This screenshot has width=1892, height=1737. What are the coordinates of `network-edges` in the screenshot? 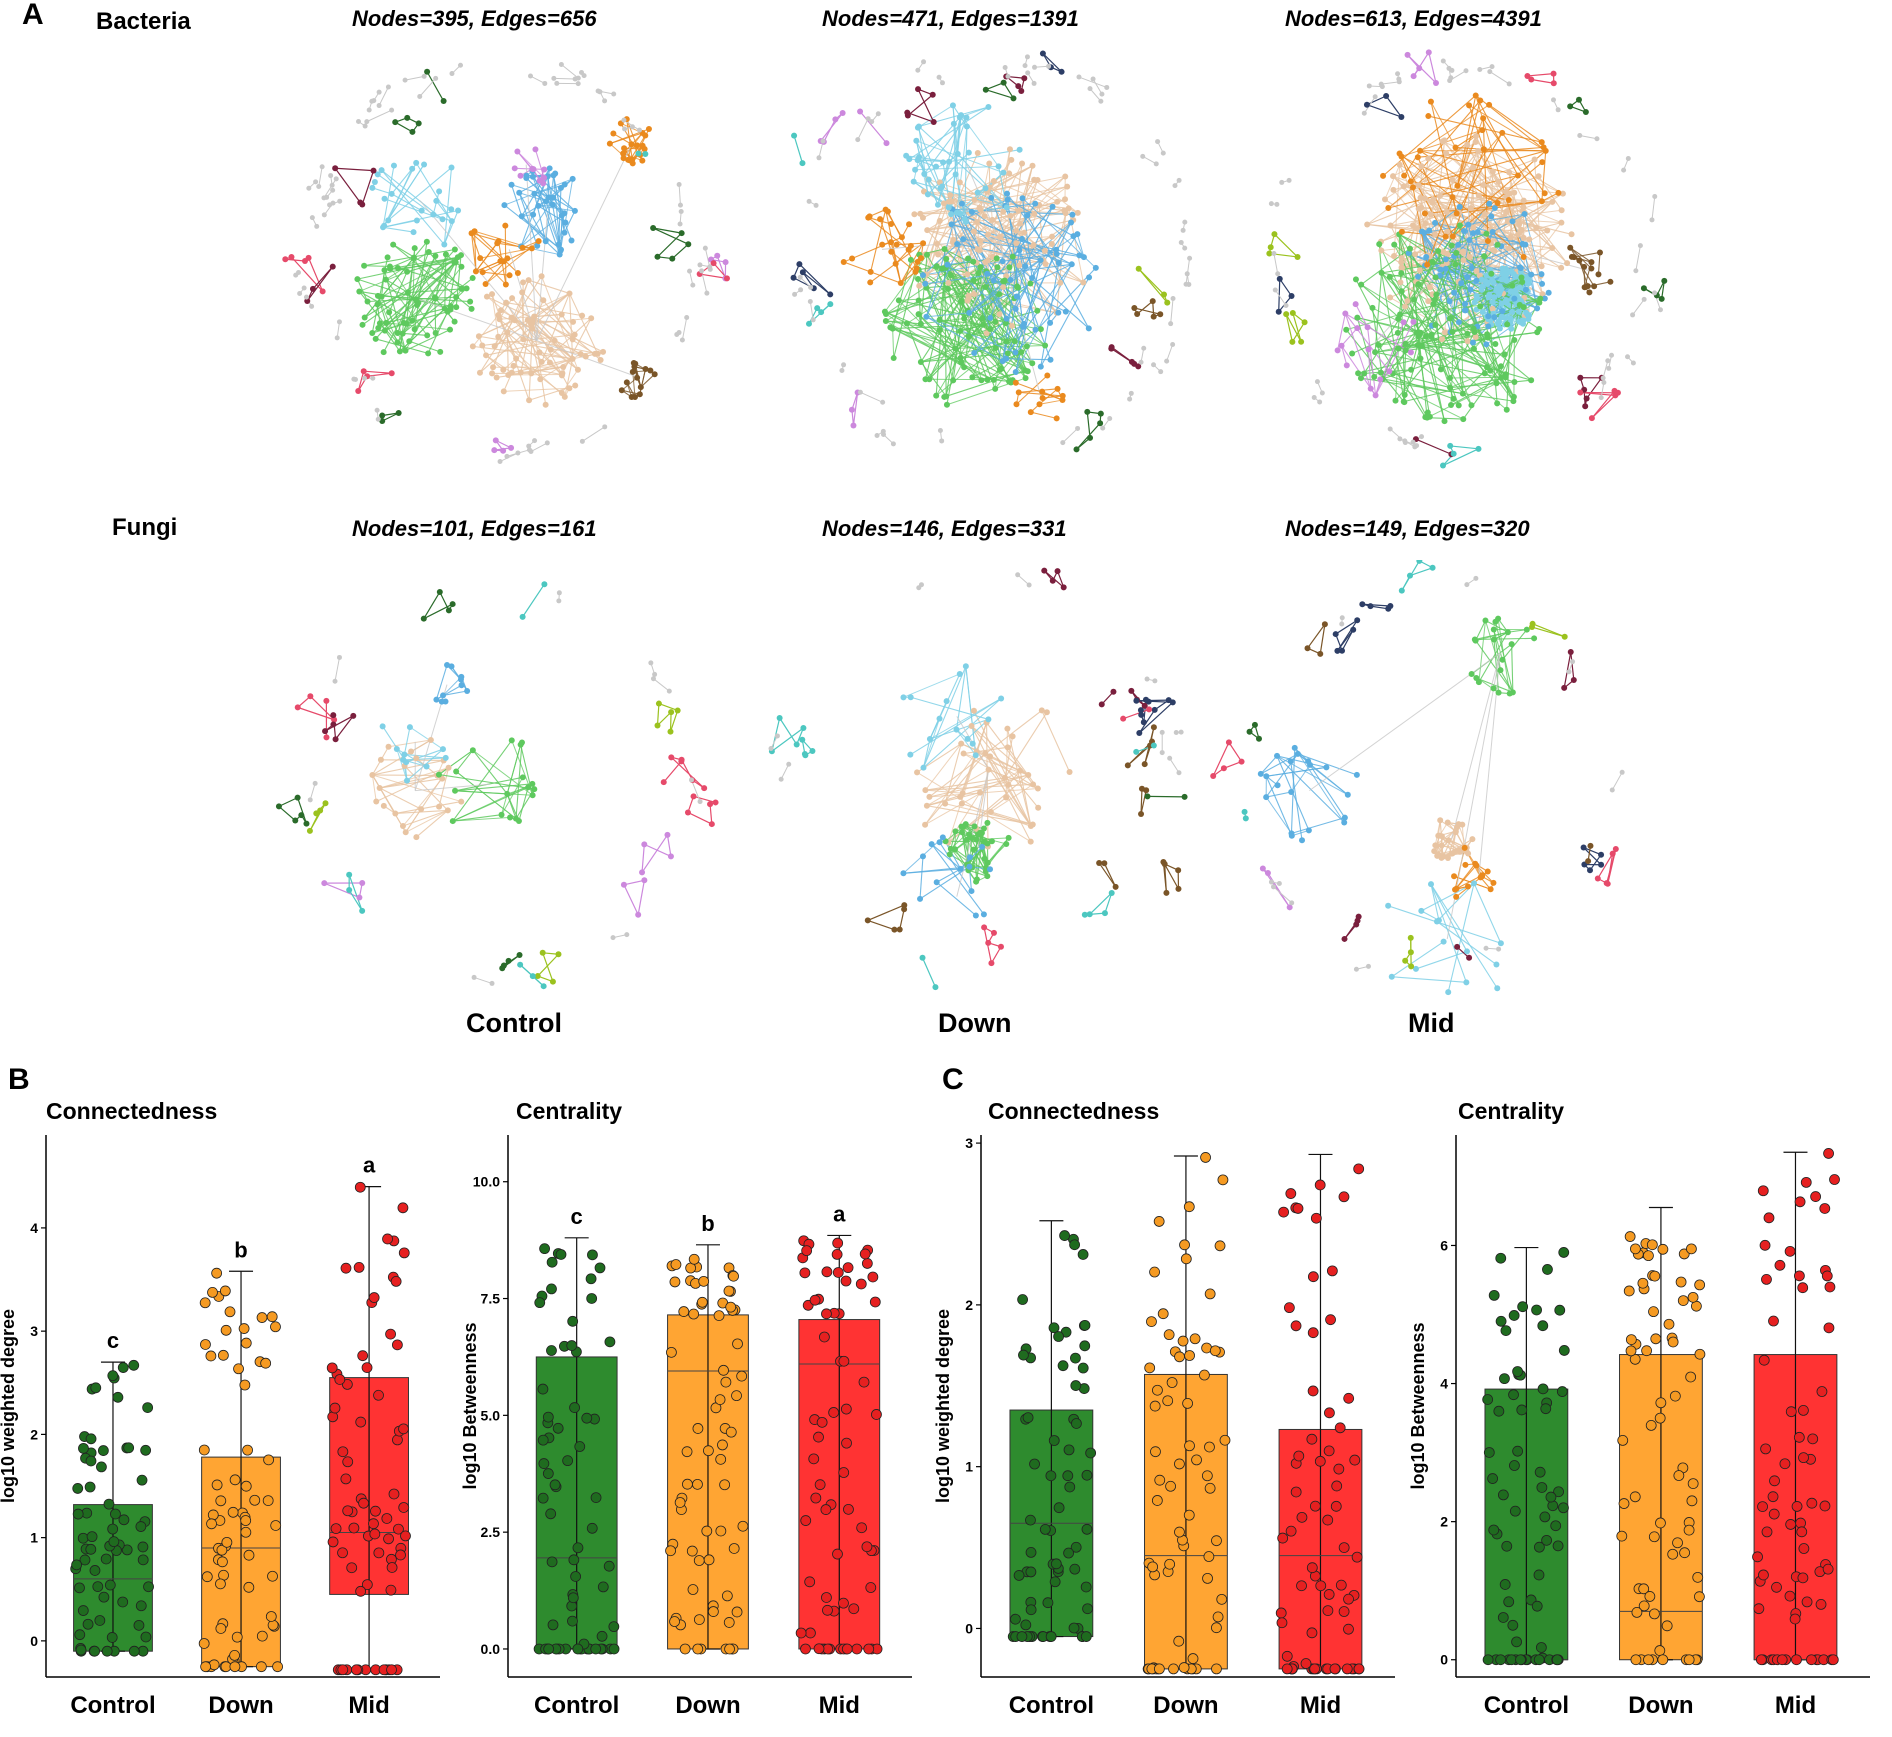 It's located at (497, 785).